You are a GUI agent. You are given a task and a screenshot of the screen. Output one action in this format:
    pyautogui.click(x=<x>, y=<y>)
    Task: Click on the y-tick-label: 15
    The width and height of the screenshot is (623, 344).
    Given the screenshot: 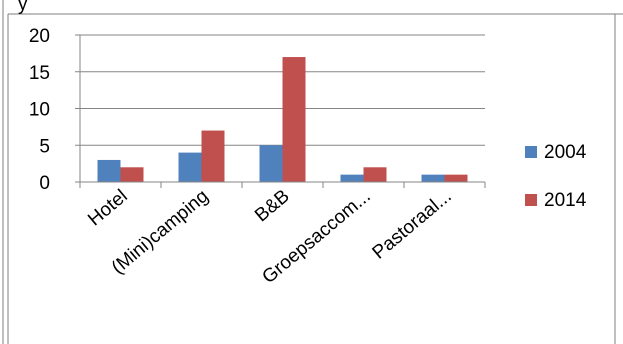 What is the action you would take?
    pyautogui.click(x=39, y=73)
    